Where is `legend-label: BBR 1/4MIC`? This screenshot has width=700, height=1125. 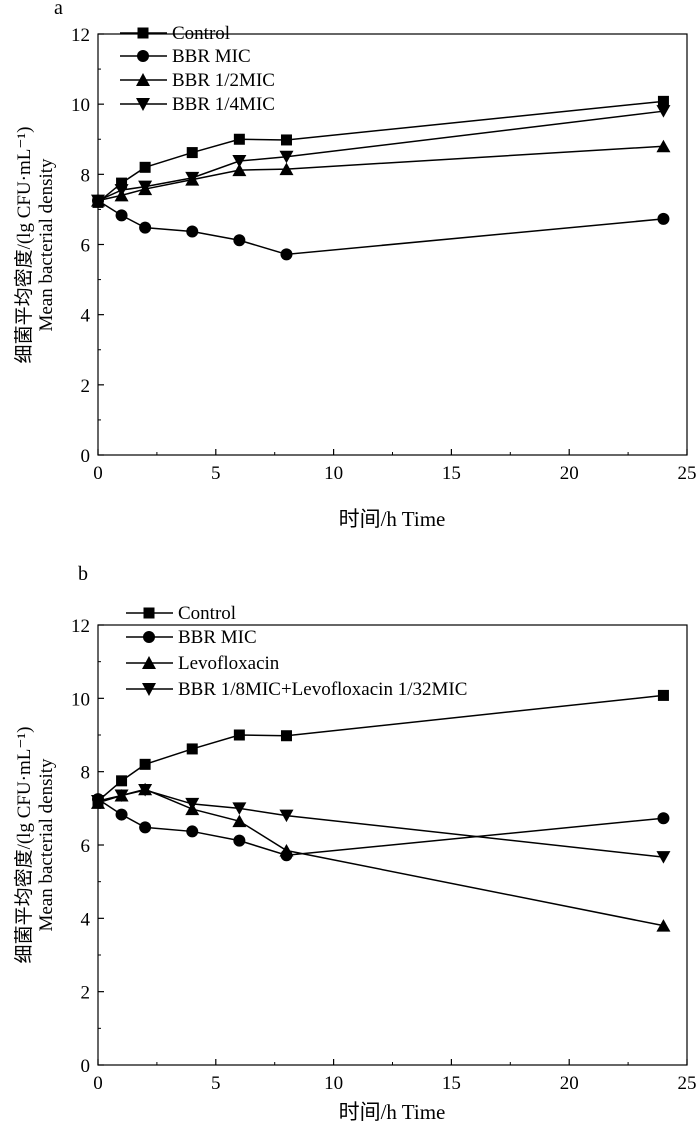 legend-label: BBR 1/4MIC is located at coordinates (223, 104).